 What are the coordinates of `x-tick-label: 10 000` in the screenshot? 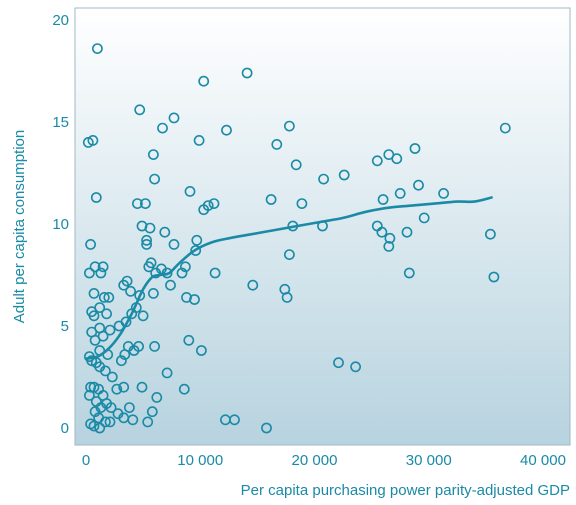 It's located at (200, 460).